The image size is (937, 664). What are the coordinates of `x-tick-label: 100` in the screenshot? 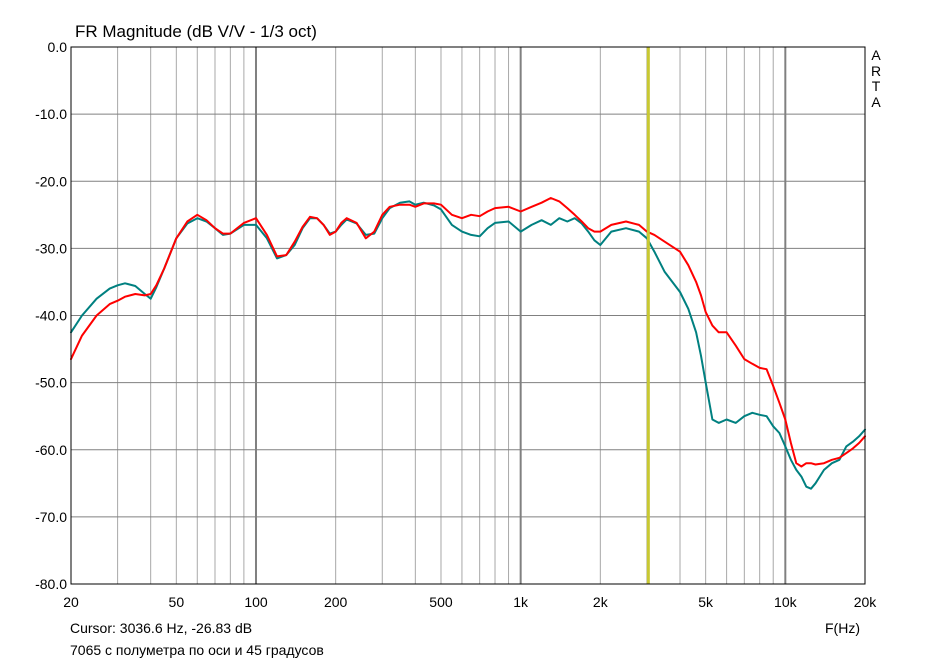 It's located at (256, 602).